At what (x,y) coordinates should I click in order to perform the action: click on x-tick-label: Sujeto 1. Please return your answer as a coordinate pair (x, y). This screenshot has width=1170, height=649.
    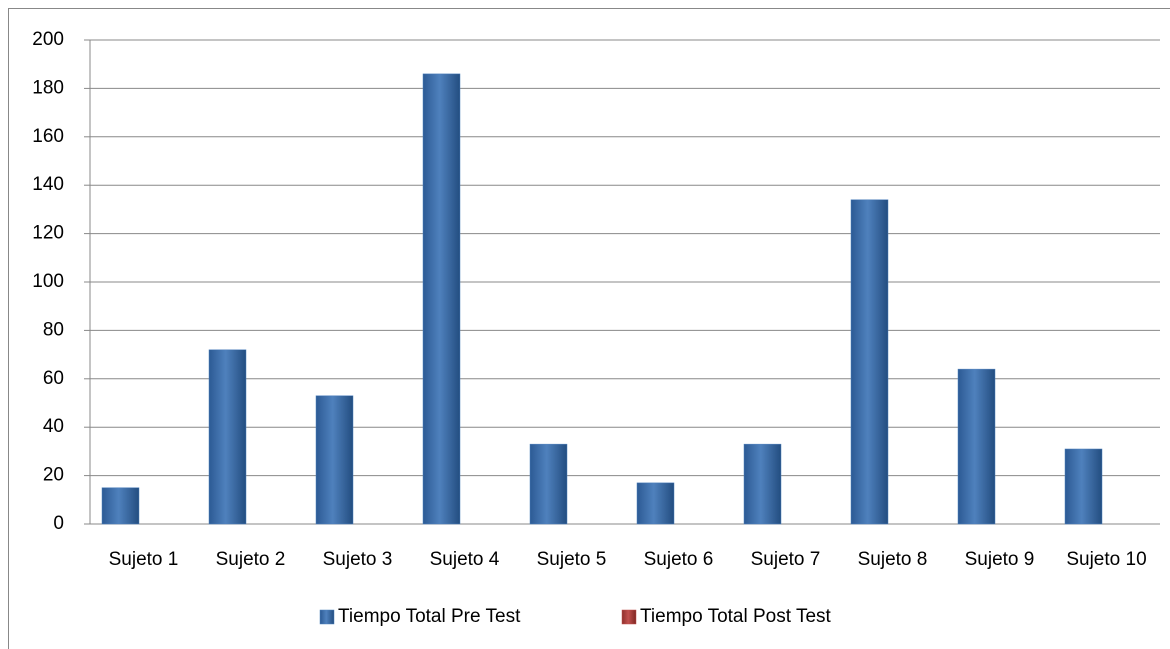
    Looking at the image, I should click on (144, 559).